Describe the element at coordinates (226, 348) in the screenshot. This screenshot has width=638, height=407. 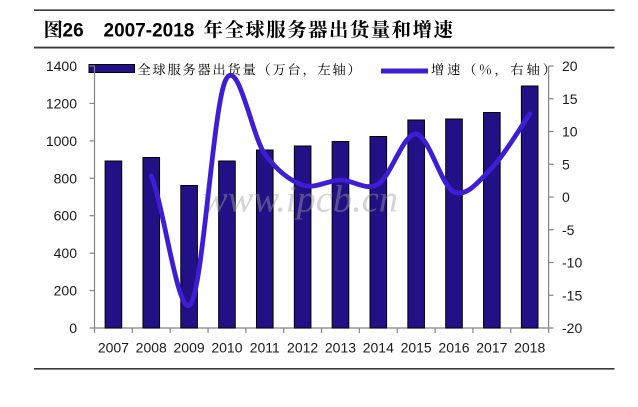
I see `svg-text: 2010` at that location.